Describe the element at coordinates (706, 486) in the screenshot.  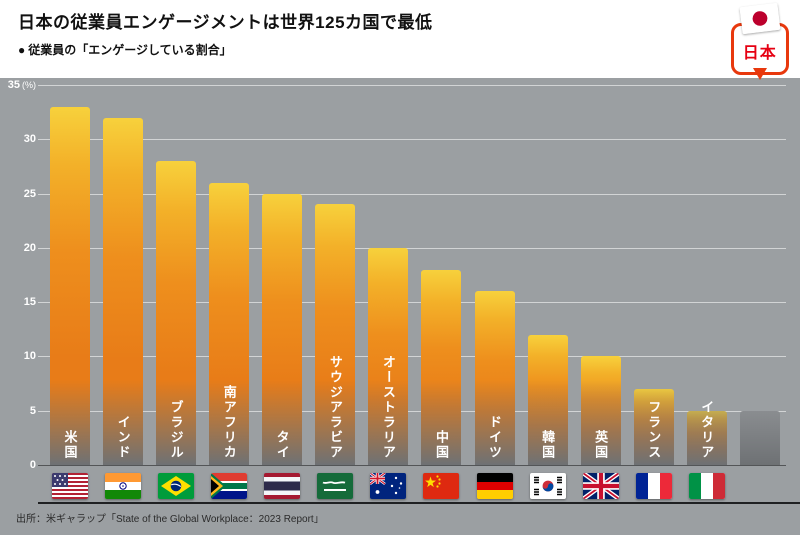
I see `flag-it-icon` at that location.